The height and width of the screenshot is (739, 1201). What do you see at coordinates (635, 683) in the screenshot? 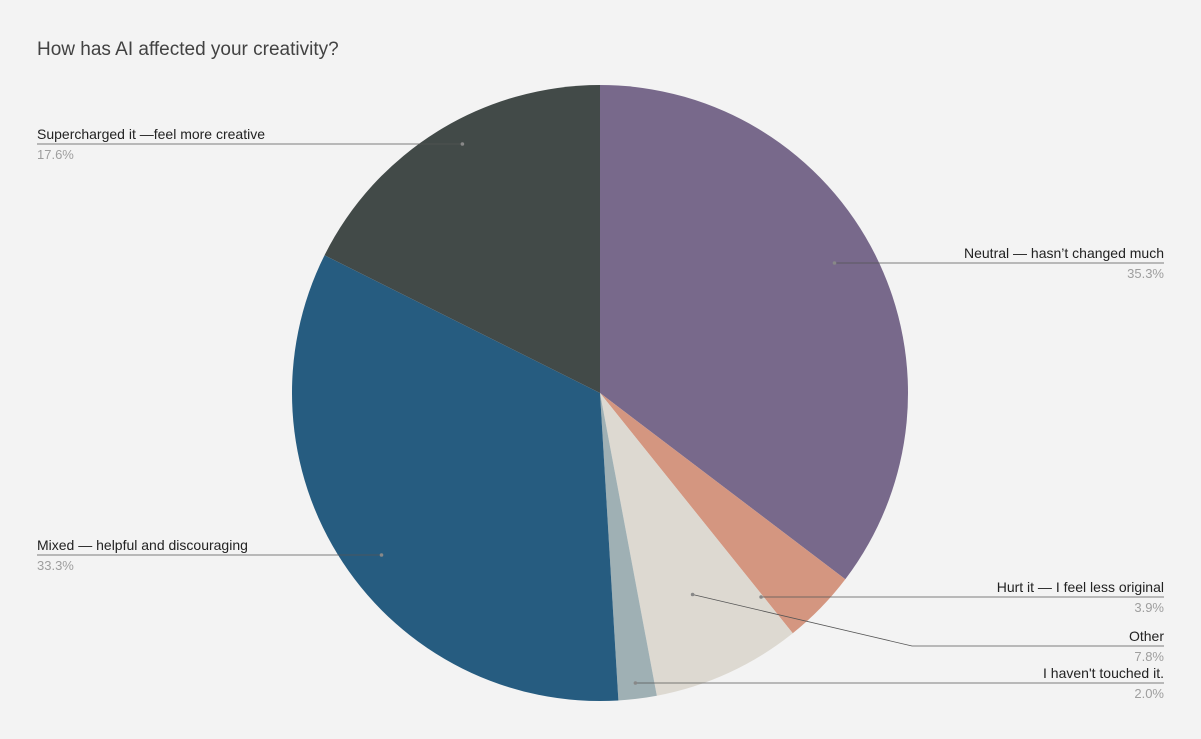
I see `leader-dot-i-haven-t-touched-it` at bounding box center [635, 683].